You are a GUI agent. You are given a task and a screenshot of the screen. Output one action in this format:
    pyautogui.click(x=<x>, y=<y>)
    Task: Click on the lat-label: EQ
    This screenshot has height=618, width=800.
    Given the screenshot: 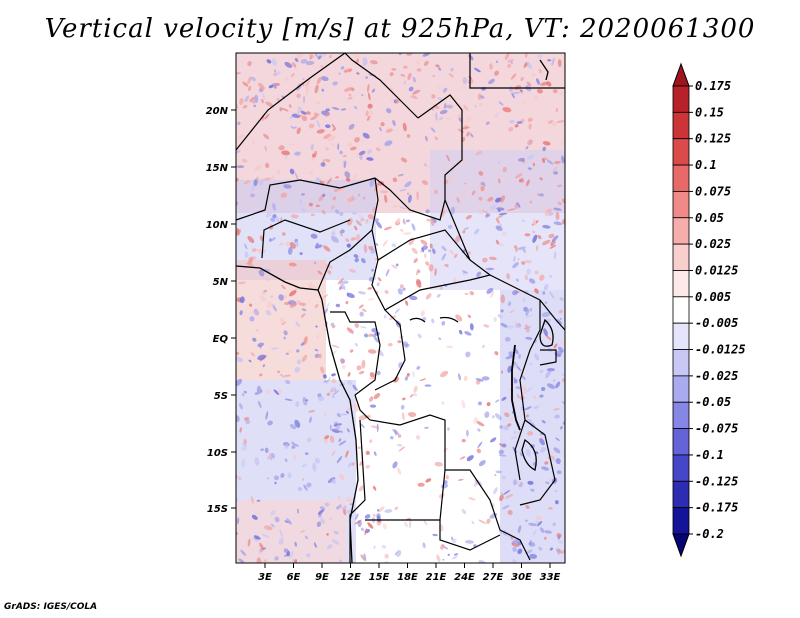 What is the action you would take?
    pyautogui.click(x=221, y=339)
    